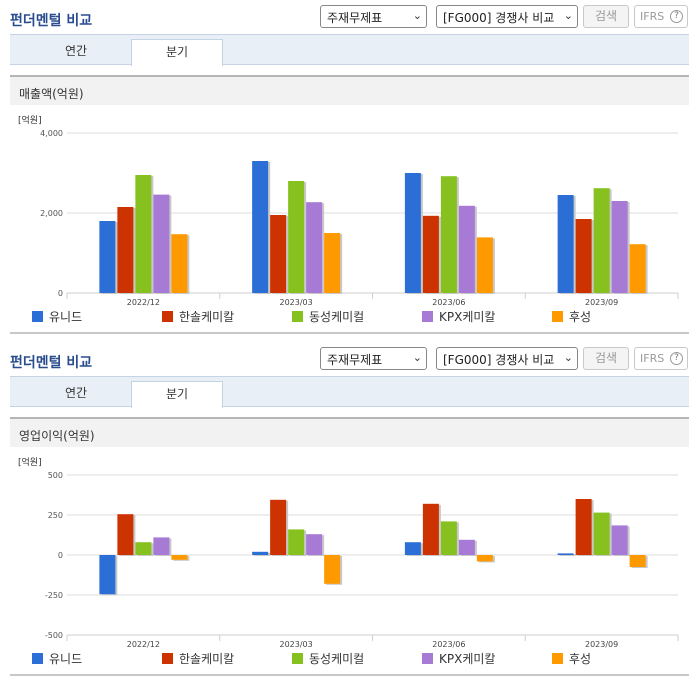  What do you see at coordinates (51, 213) in the screenshot?
I see `y-tick-label: 2,000` at bounding box center [51, 213].